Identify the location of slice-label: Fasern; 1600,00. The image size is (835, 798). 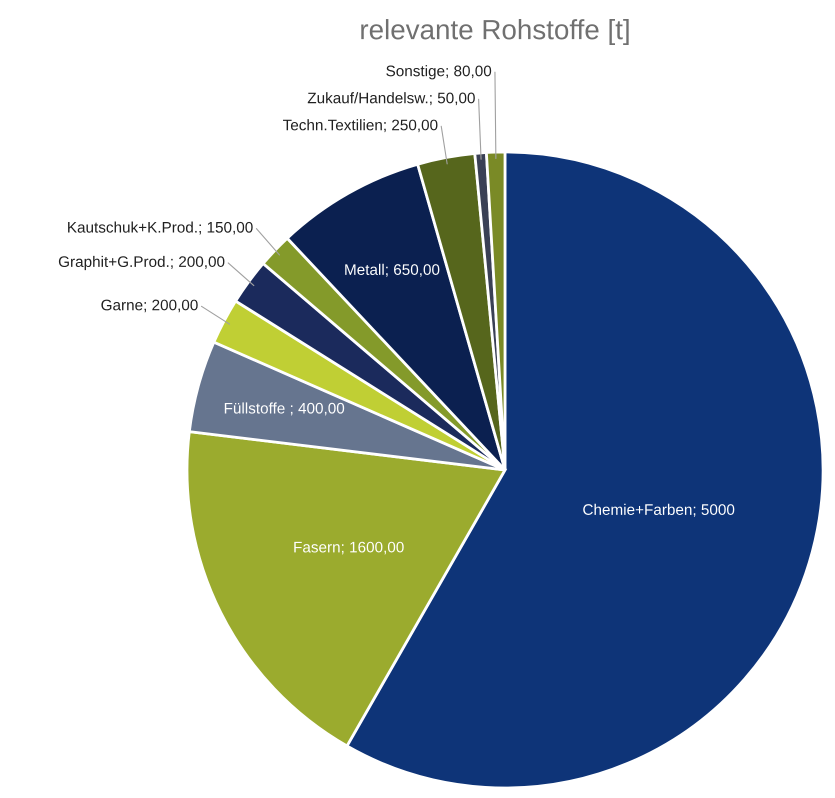
(349, 548).